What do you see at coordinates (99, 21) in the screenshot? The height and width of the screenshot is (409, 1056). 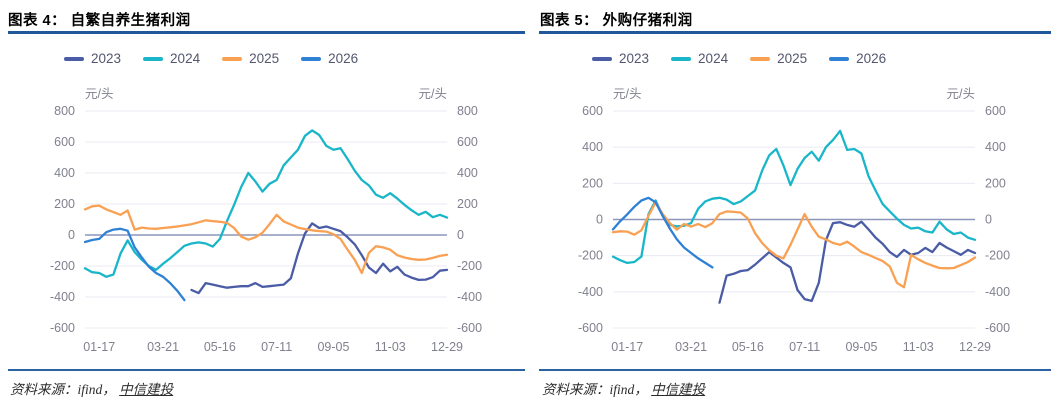 I see `figure-title: 图表 4： 自繁自养生猪利润` at bounding box center [99, 21].